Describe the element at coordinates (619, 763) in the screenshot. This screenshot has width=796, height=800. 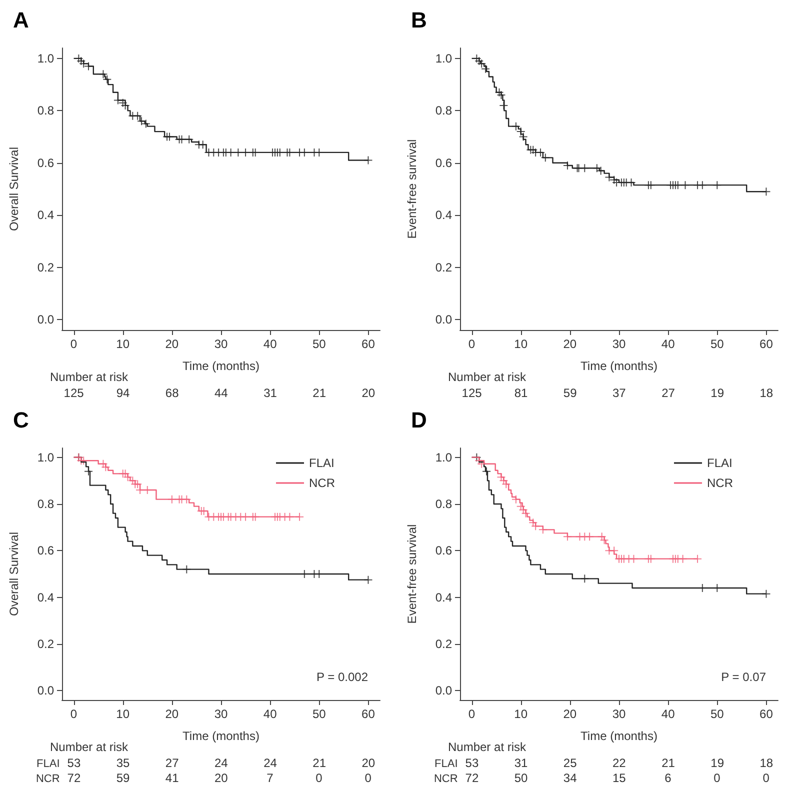
I see `text: 22` at that location.